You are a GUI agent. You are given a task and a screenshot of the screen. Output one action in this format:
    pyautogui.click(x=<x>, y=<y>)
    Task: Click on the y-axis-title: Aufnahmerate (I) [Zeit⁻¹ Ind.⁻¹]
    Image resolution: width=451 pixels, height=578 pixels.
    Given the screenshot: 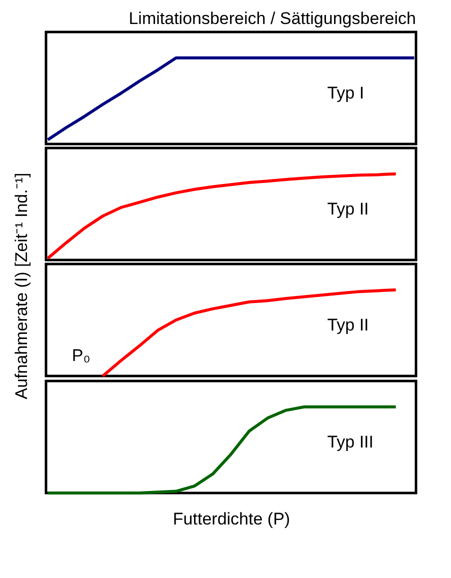 What is the action you would take?
    pyautogui.click(x=21, y=286)
    